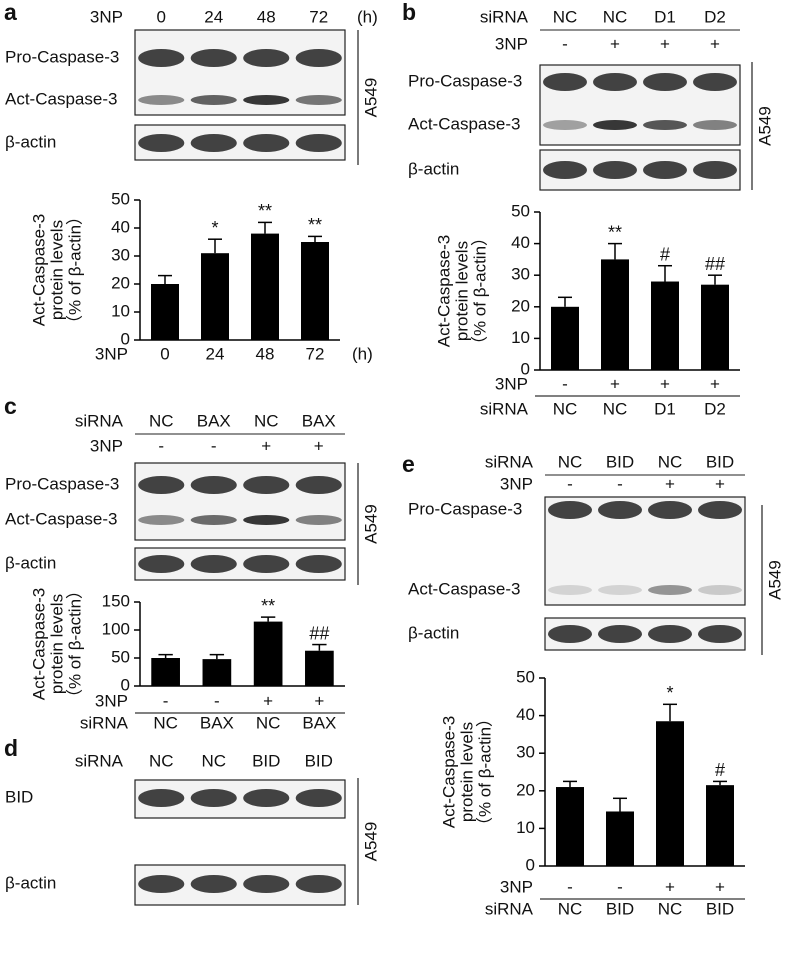 The image size is (787, 954). What do you see at coordinates (11, 748) in the screenshot?
I see `panel-letter: d` at bounding box center [11, 748].